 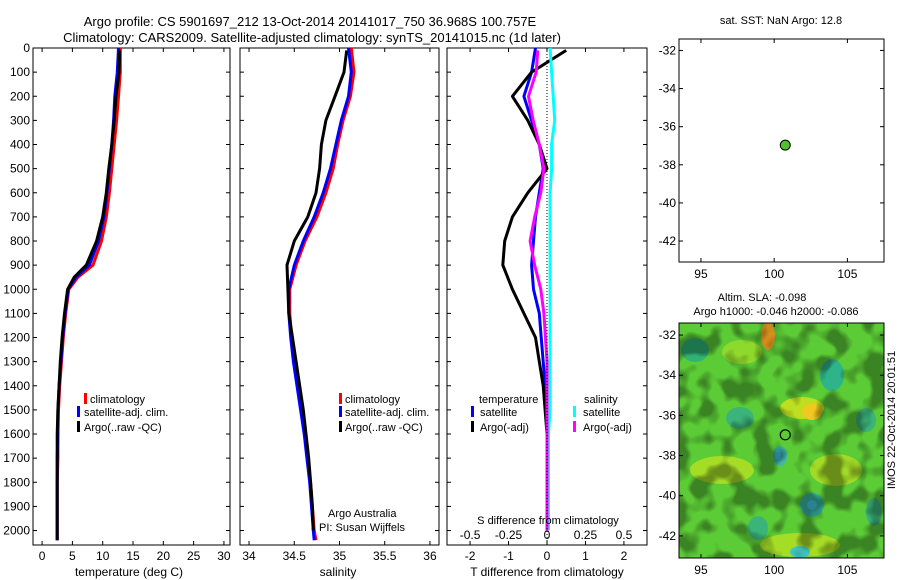 What do you see at coordinates (20, 72) in the screenshot?
I see `depth-tick-label: 100` at bounding box center [20, 72].